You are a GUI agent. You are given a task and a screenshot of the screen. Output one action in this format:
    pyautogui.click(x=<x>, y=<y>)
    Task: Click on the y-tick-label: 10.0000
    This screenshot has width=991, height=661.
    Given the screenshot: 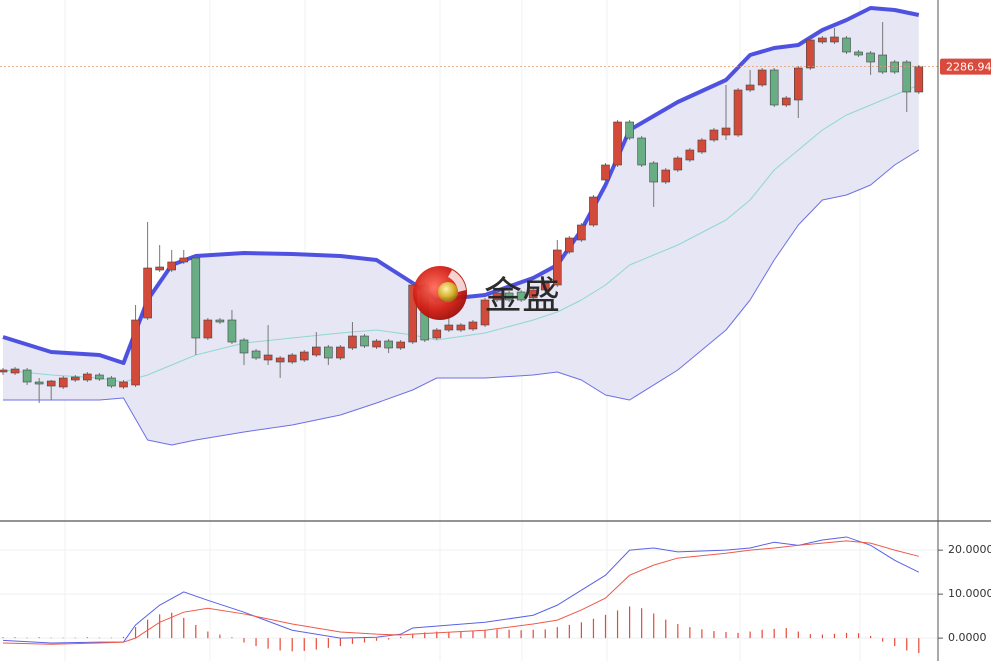 What is the action you would take?
    pyautogui.click(x=969, y=593)
    